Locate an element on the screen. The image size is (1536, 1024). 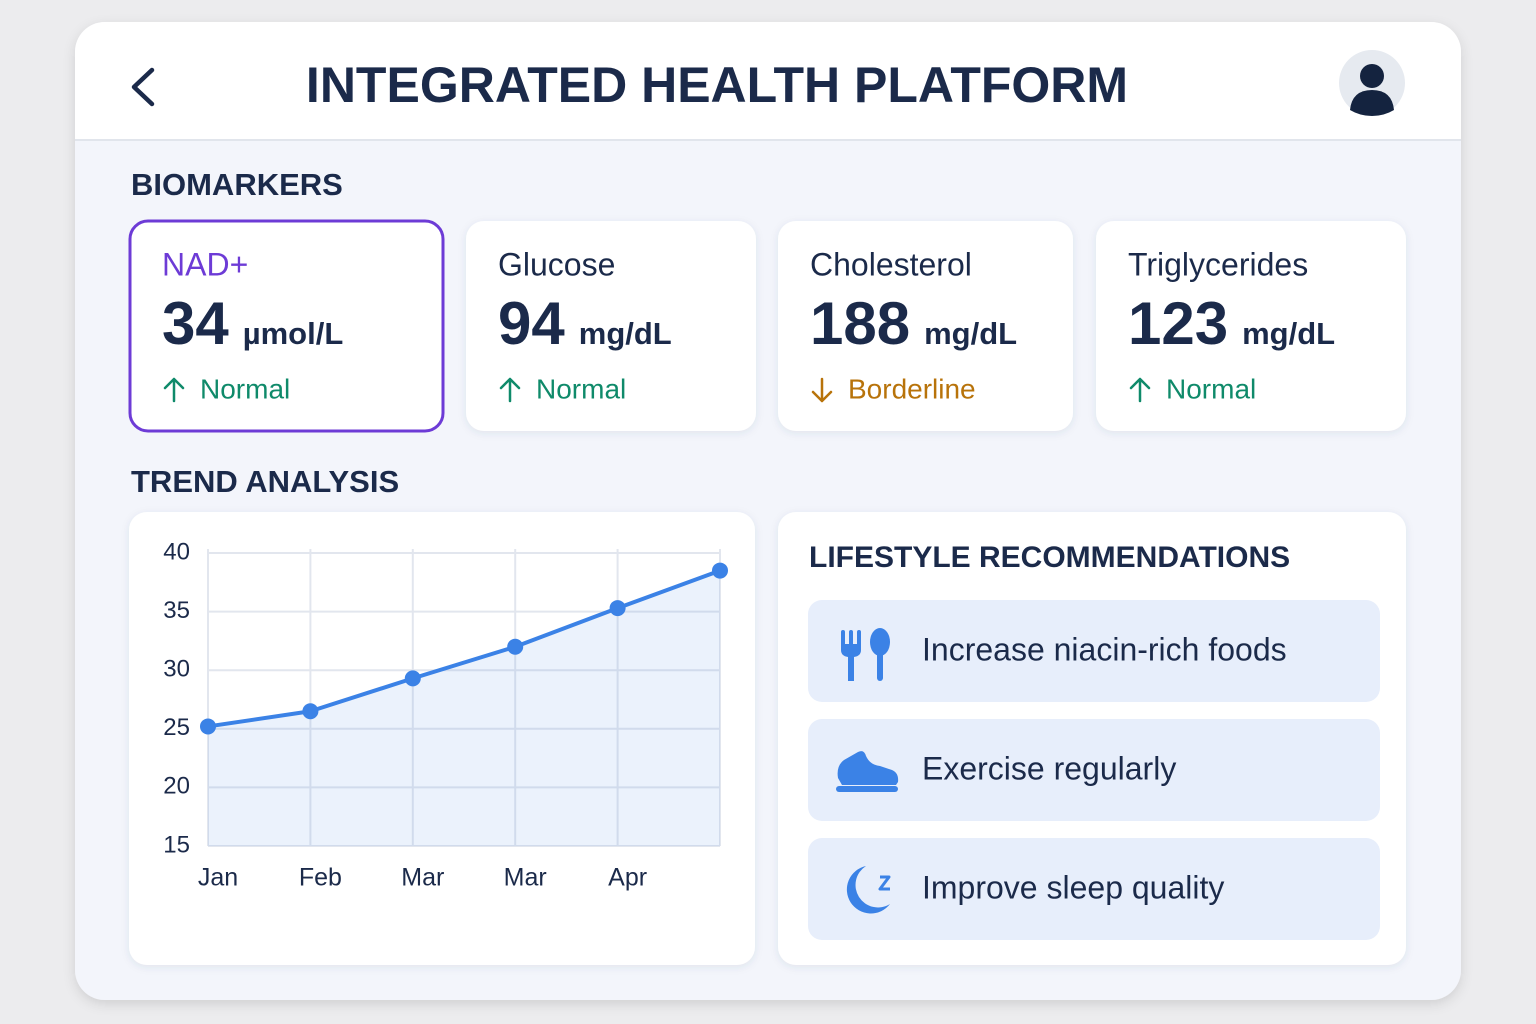
area is located at coordinates (464, 708).